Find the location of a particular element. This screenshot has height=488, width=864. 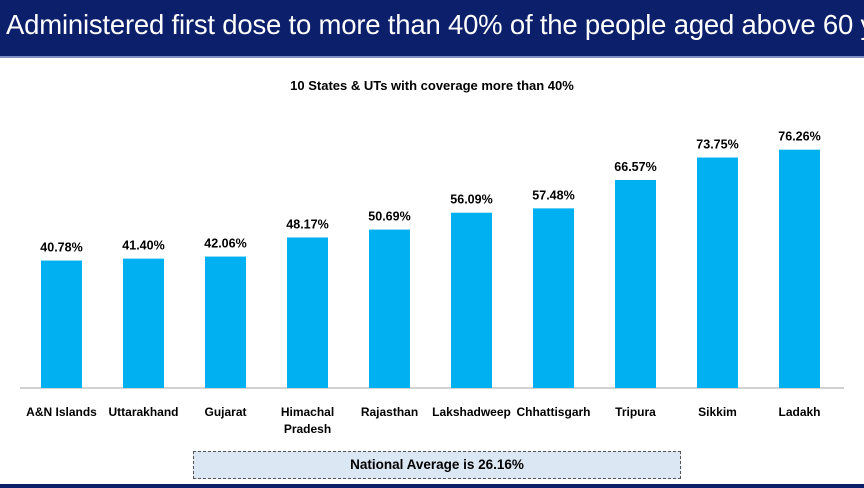

data-label: 56.09% is located at coordinates (471, 200).